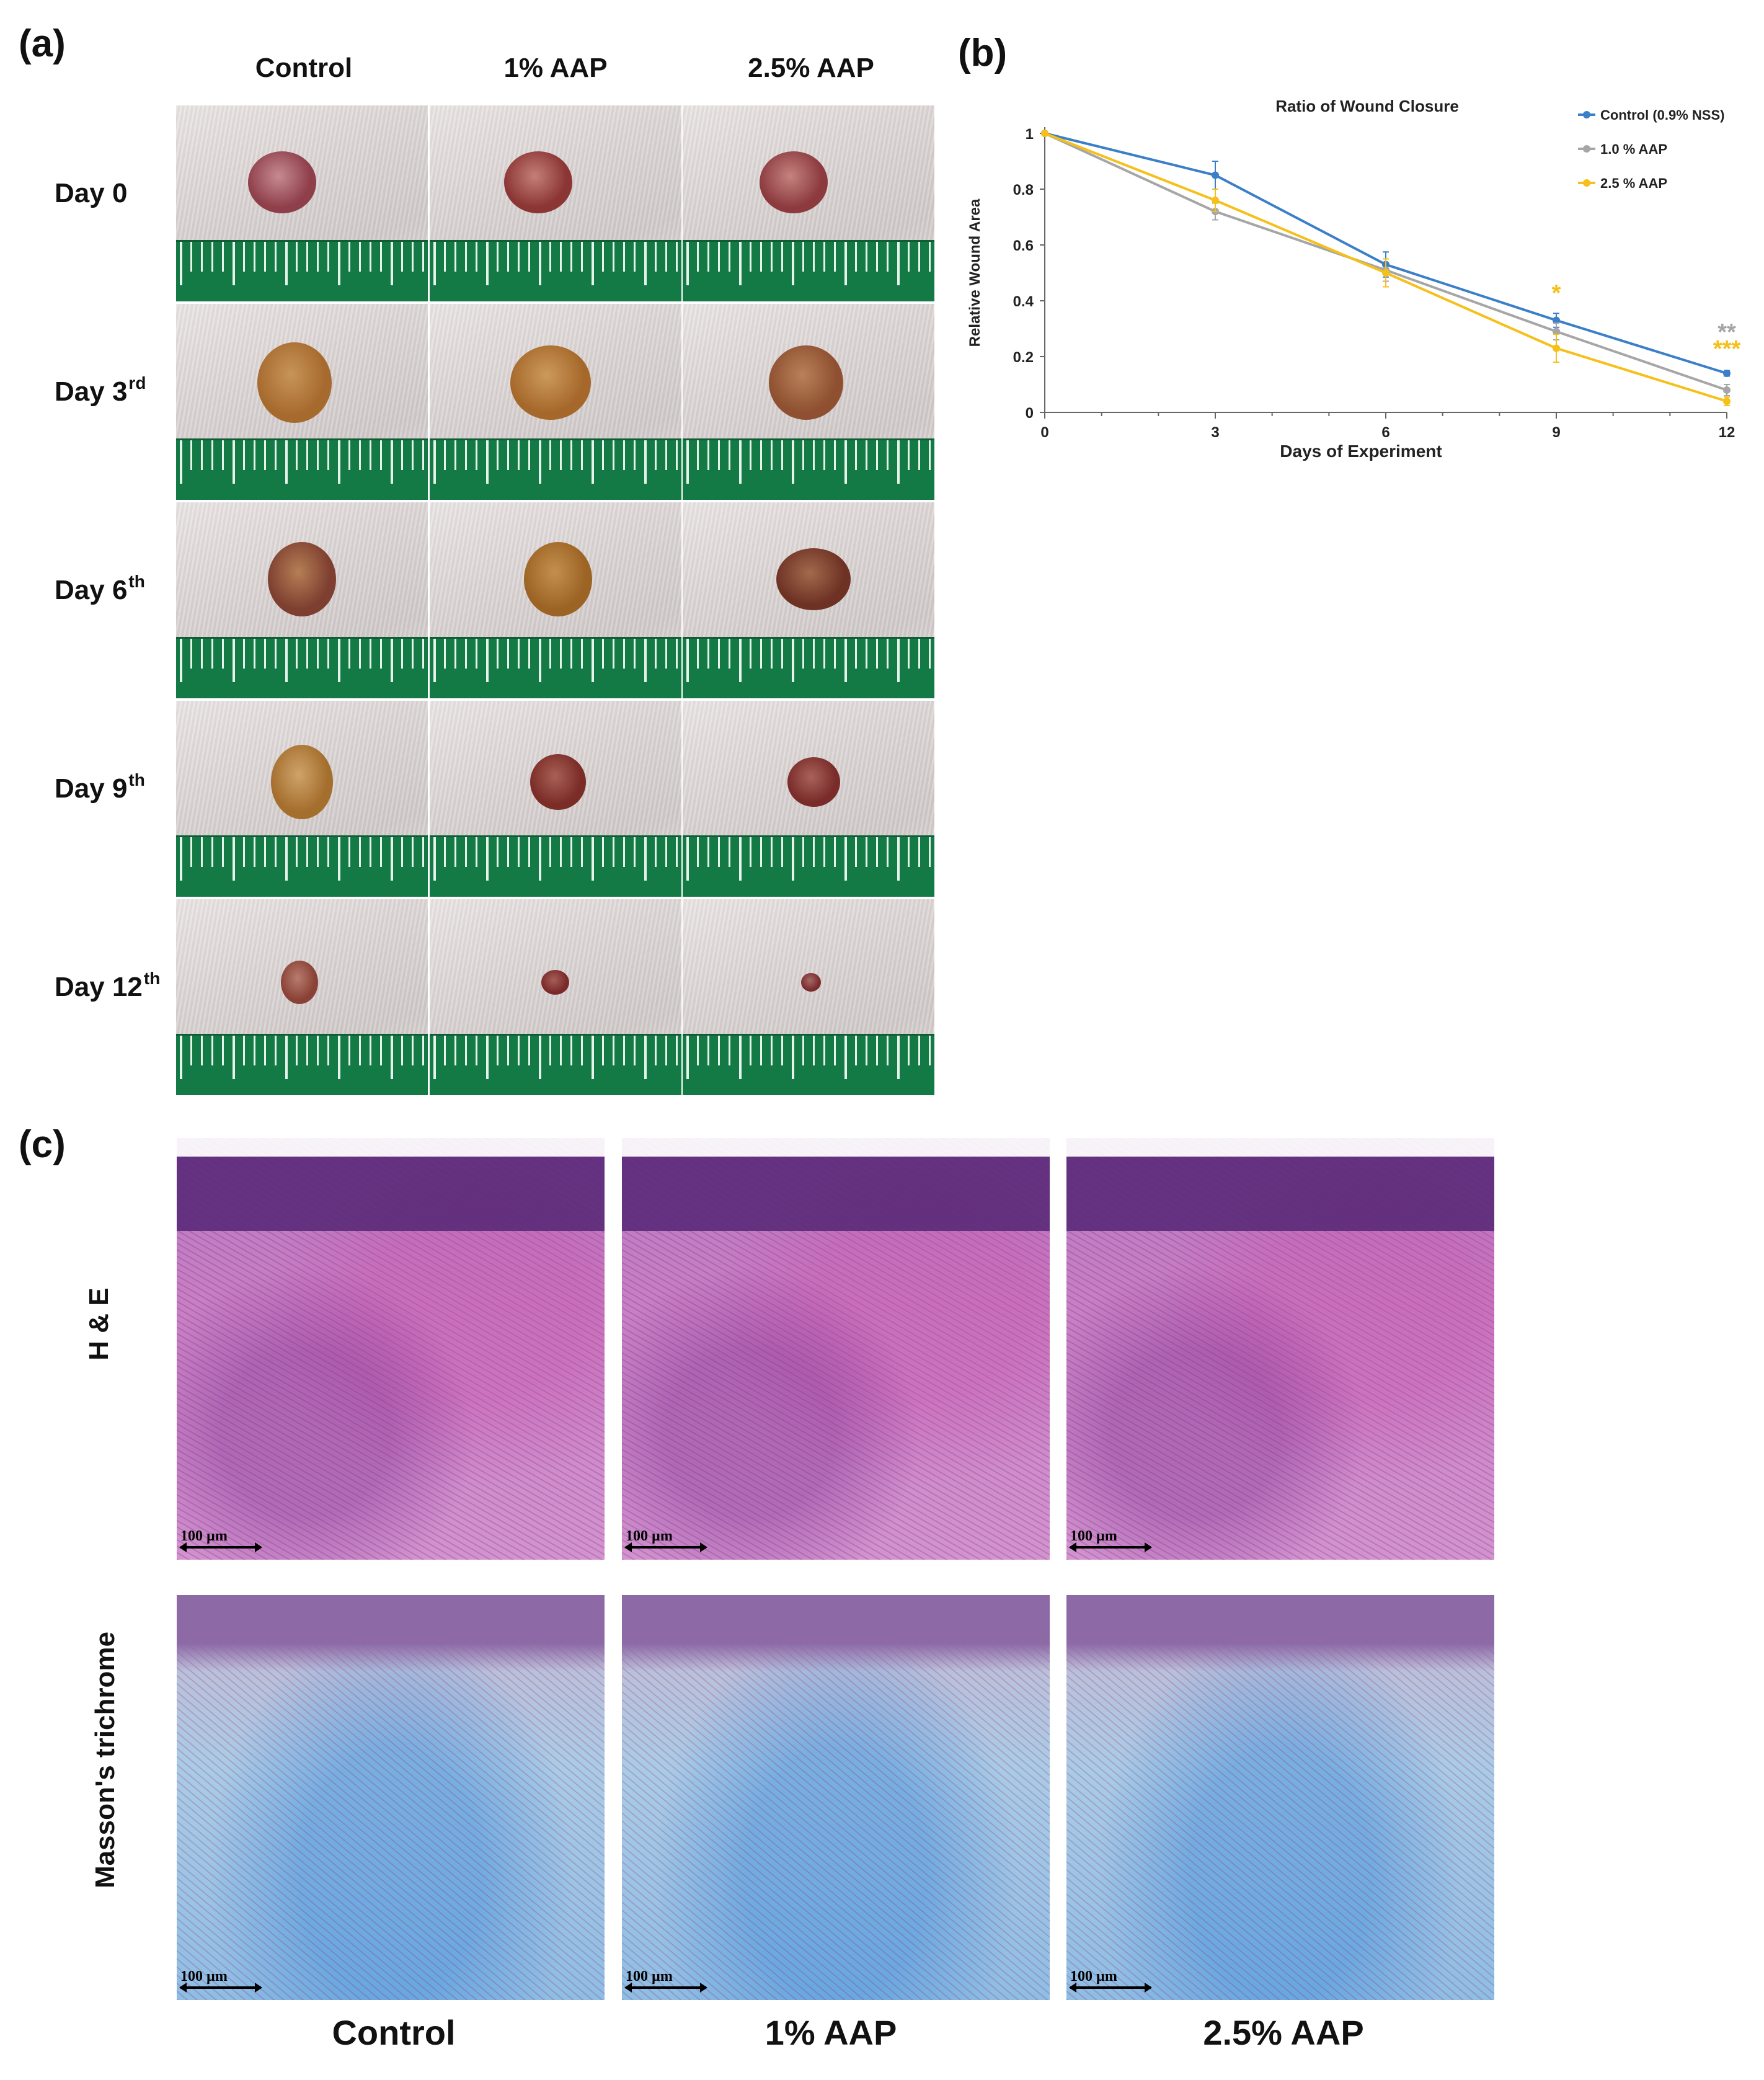  Describe the element at coordinates (43, 1144) in the screenshot. I see `panel-c-letter: (c)` at that location.